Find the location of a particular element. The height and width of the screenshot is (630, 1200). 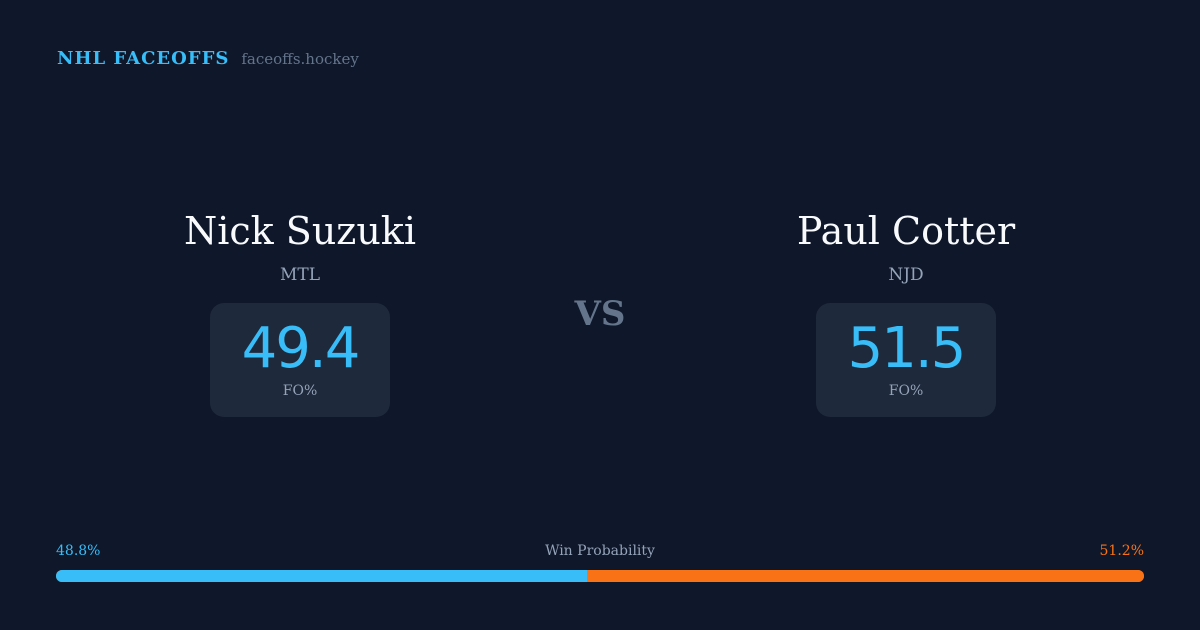

faceoff-stat-box: 49.4 FO% is located at coordinates (300, 360).